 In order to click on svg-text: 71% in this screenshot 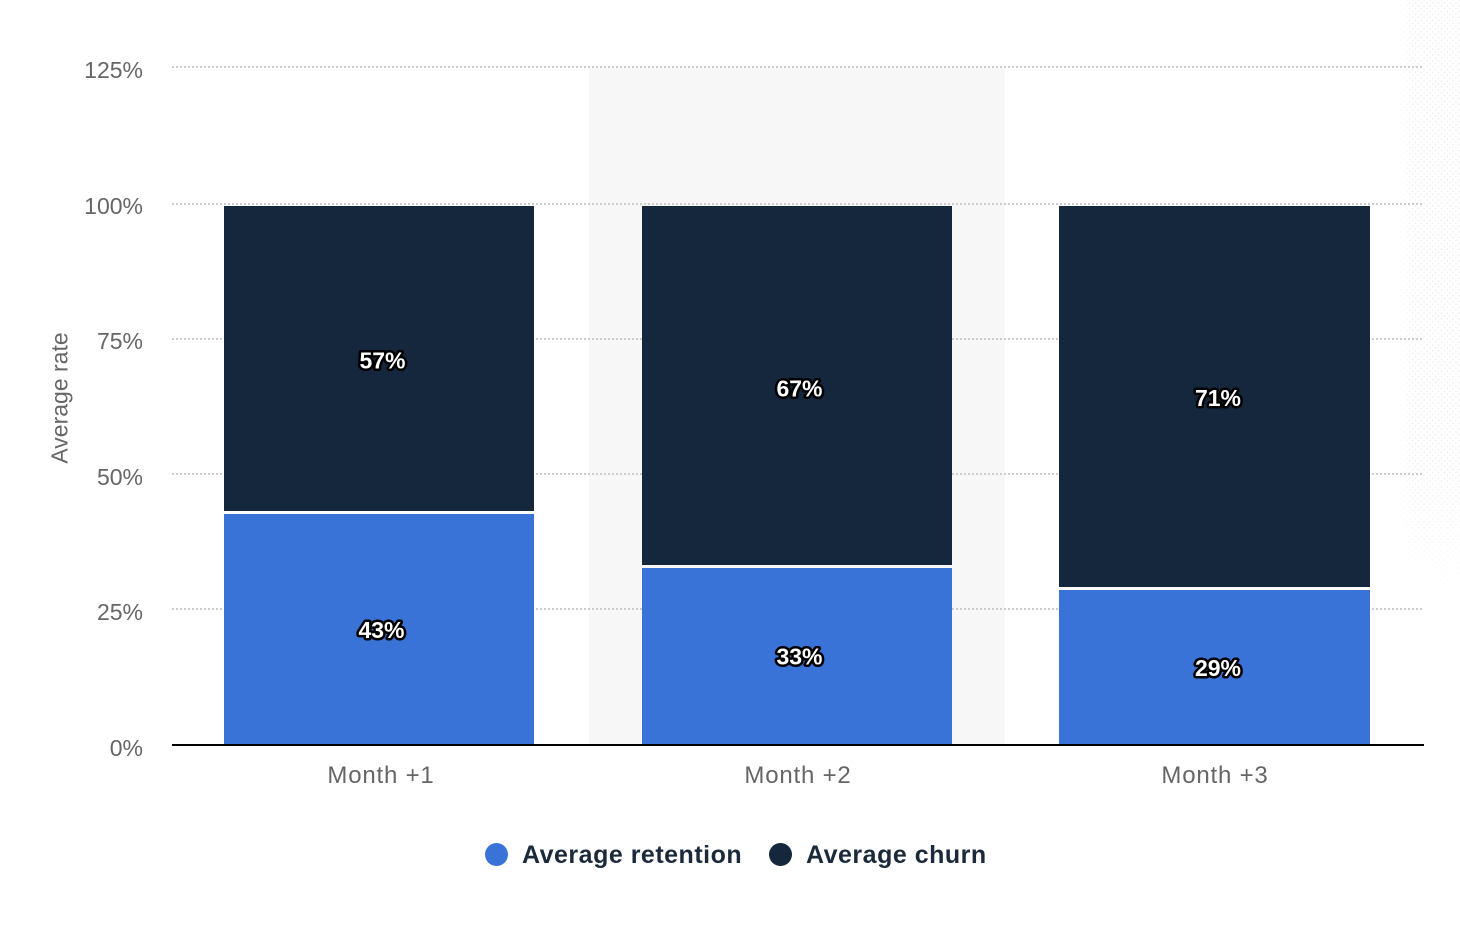, I will do `click(1218, 398)`.